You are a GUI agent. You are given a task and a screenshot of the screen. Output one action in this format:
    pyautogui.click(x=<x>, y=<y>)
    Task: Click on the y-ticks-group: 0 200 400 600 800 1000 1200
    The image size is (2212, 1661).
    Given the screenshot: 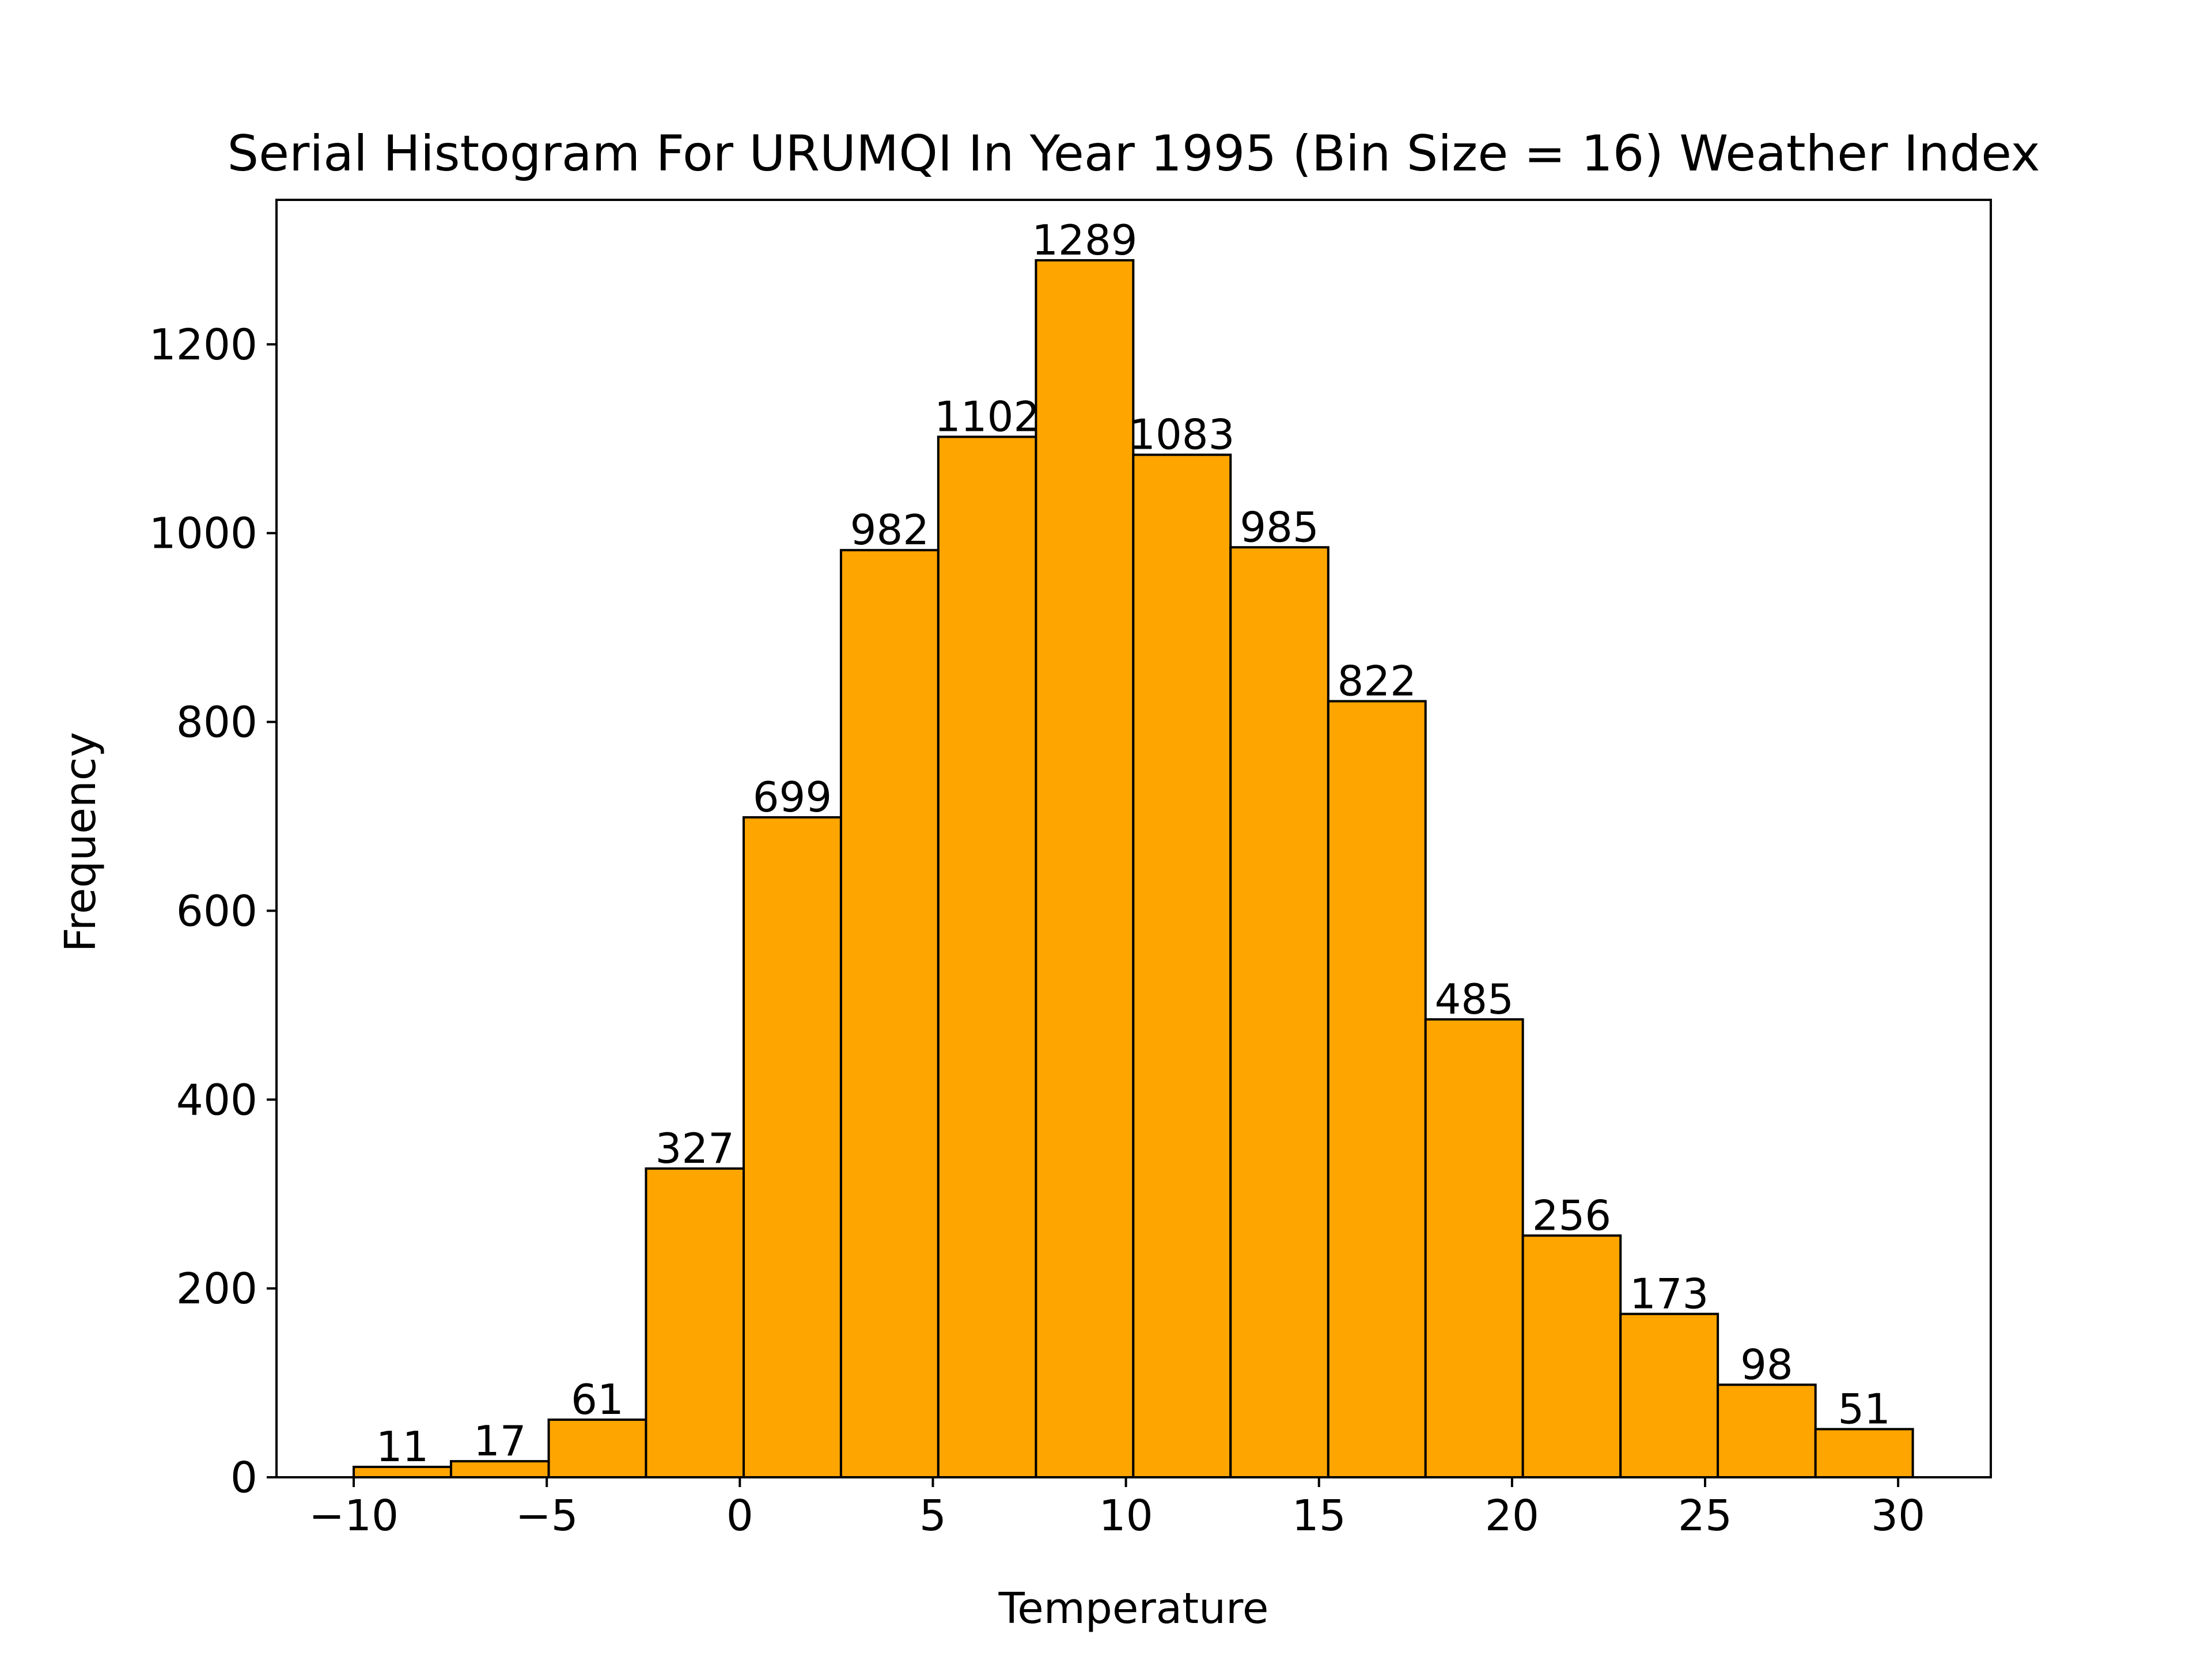 What is the action you would take?
    pyautogui.click(x=212, y=911)
    